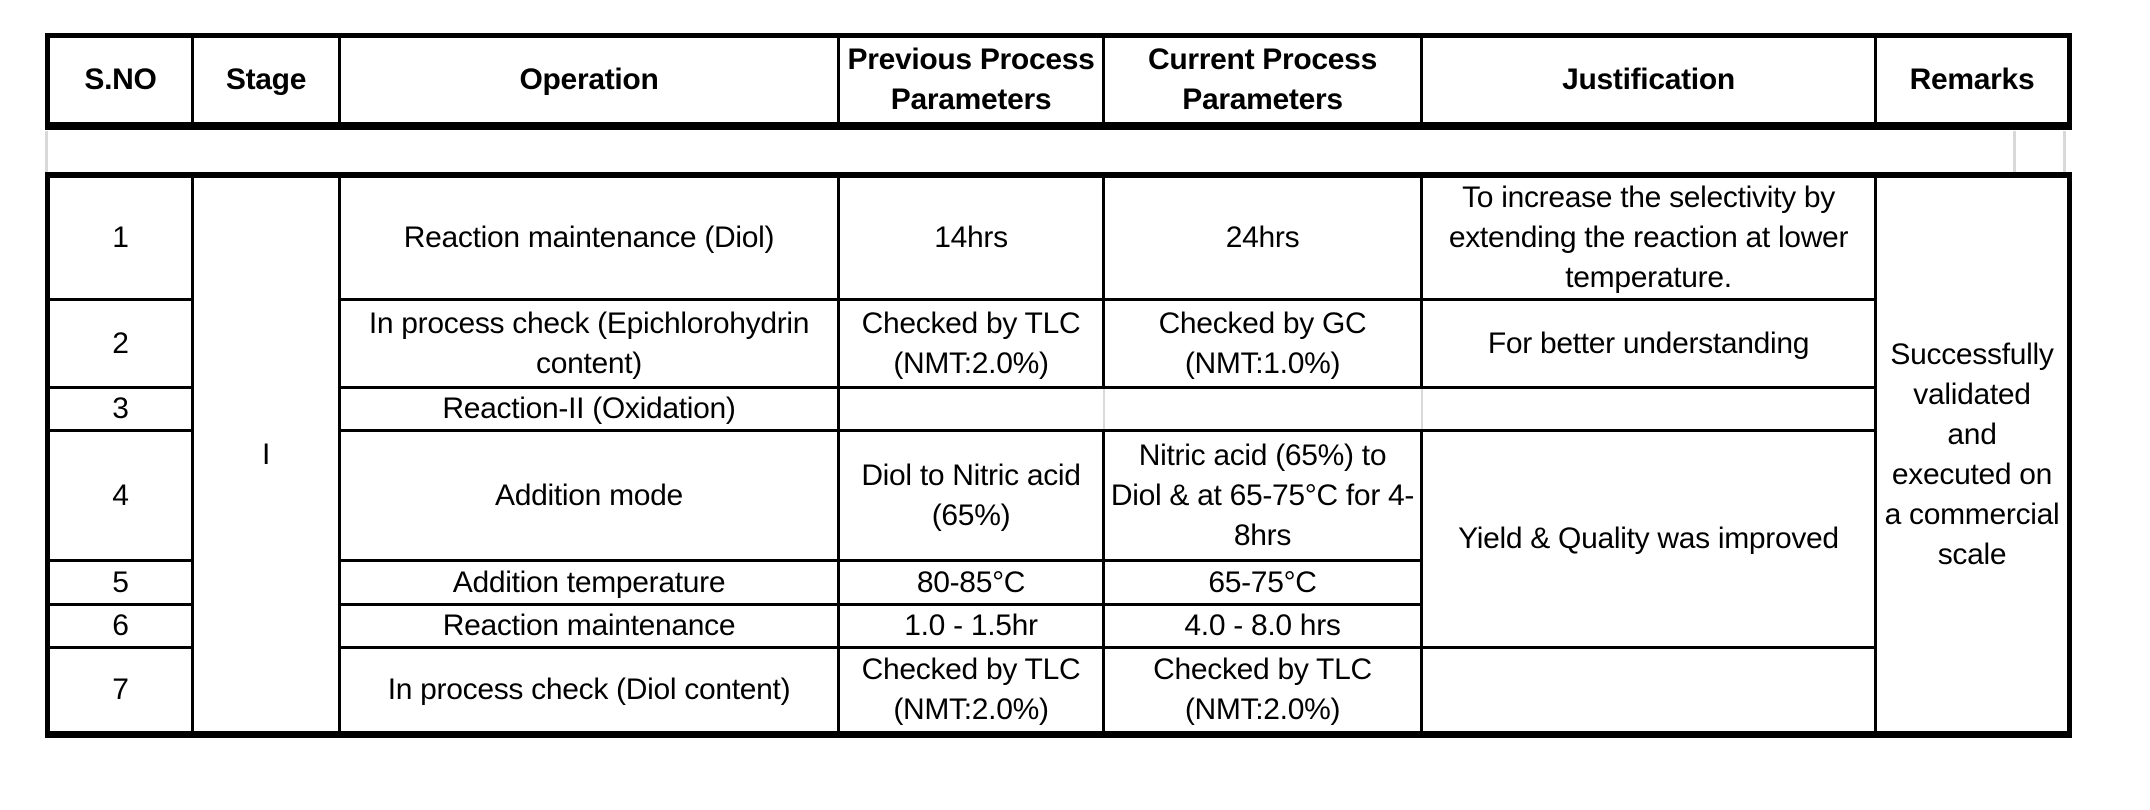 This screenshot has width=2150, height=810. What do you see at coordinates (1648, 539) in the screenshot?
I see `cell-justification-4-6: Yield & Quality was improved` at bounding box center [1648, 539].